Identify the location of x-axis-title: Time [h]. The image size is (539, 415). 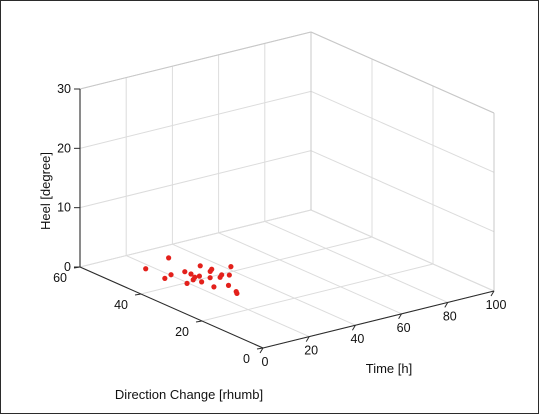
(389, 368).